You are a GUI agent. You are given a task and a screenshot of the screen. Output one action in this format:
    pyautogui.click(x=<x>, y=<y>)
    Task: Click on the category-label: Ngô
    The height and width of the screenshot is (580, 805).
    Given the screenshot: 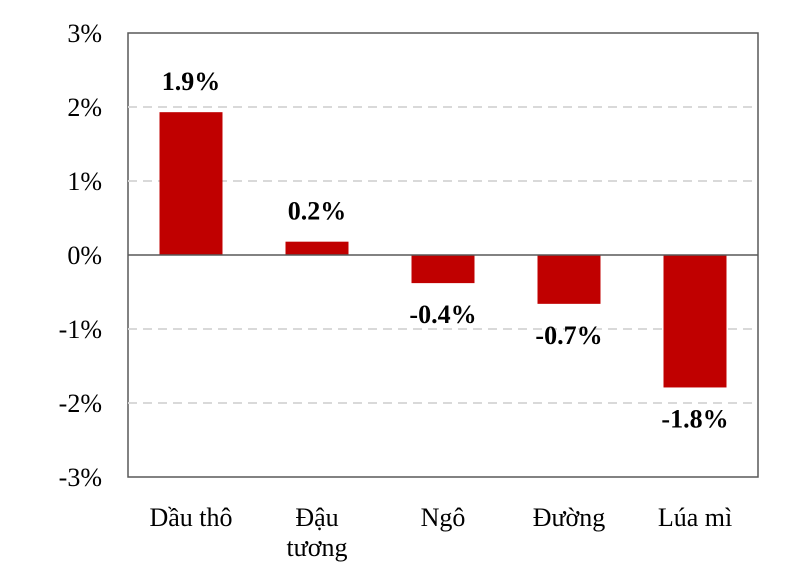 What is the action you would take?
    pyautogui.click(x=443, y=517)
    